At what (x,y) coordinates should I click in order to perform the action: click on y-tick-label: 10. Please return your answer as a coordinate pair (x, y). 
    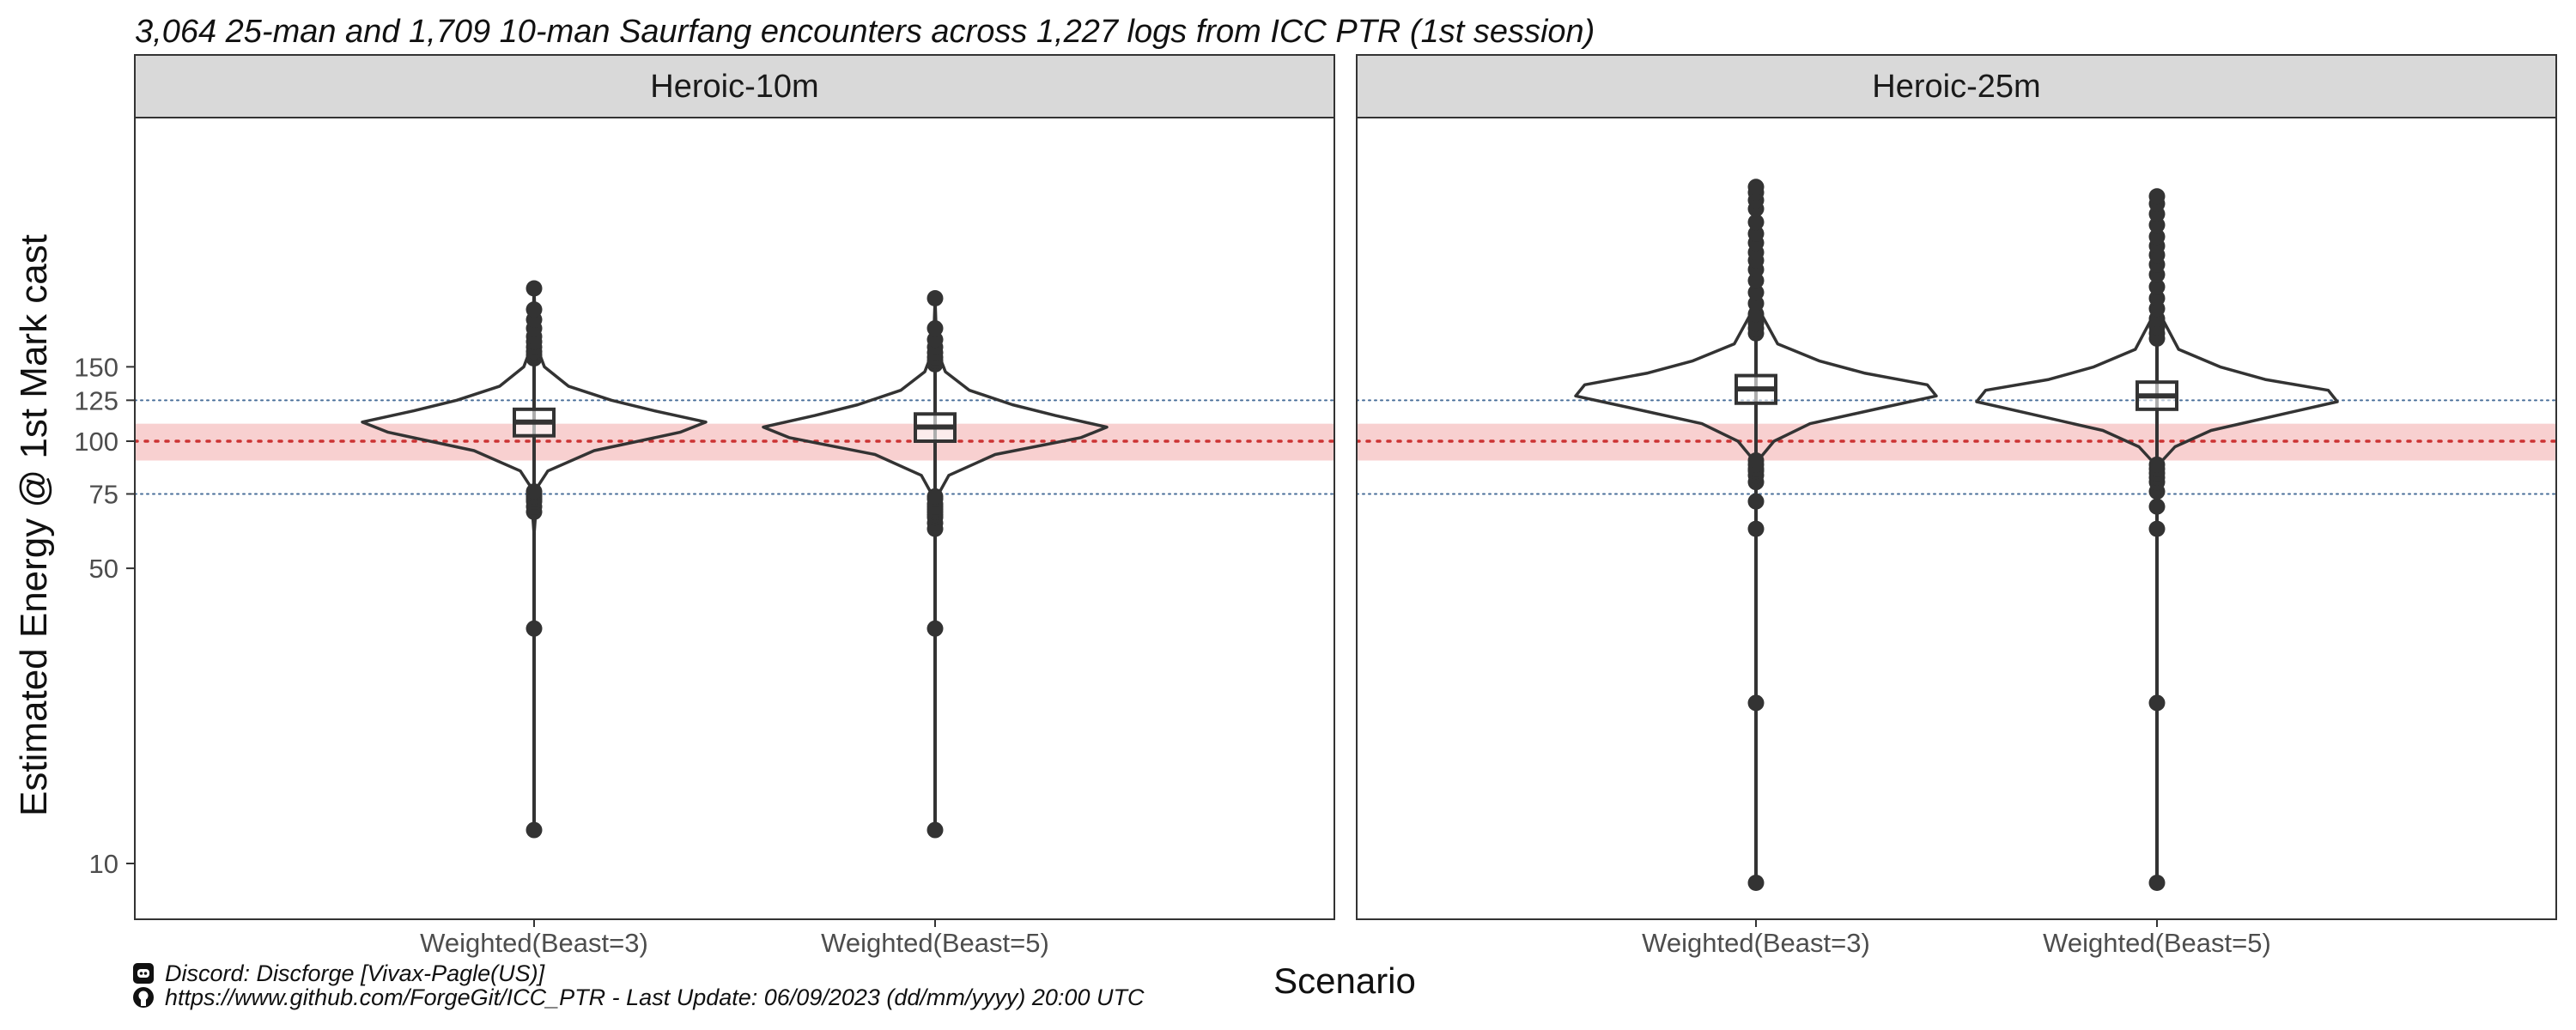
    Looking at the image, I should click on (104, 864).